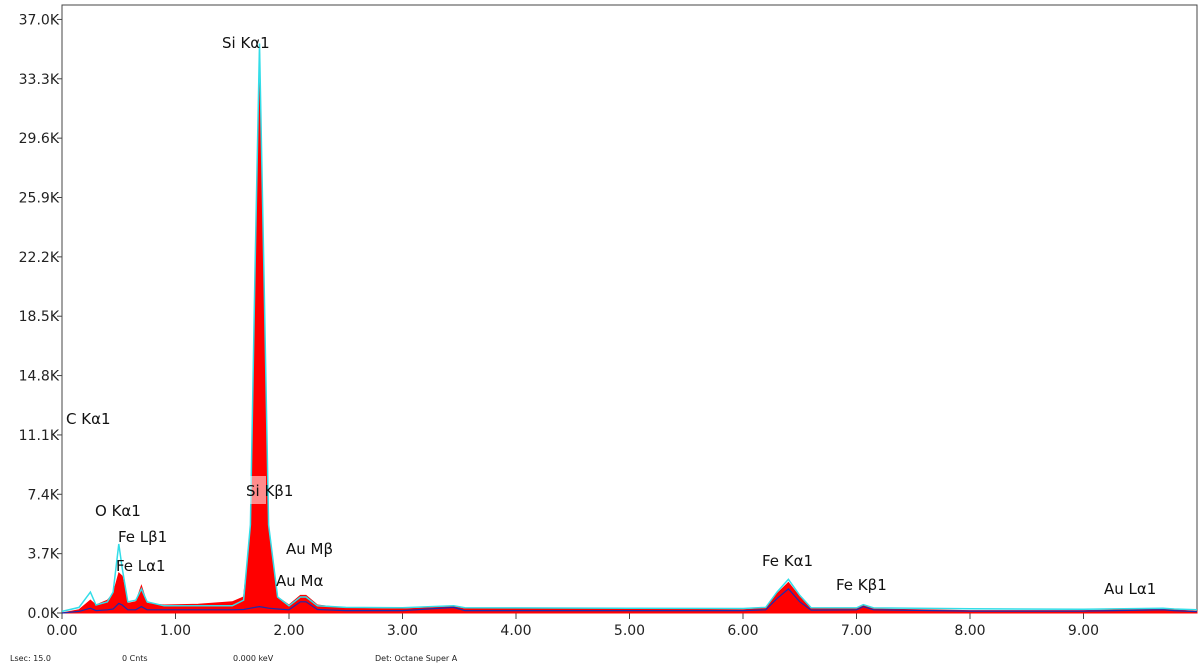 The image size is (1199, 667). Describe the element at coordinates (861, 585) in the screenshot. I see `peak-label: Fe Kβ1` at that location.